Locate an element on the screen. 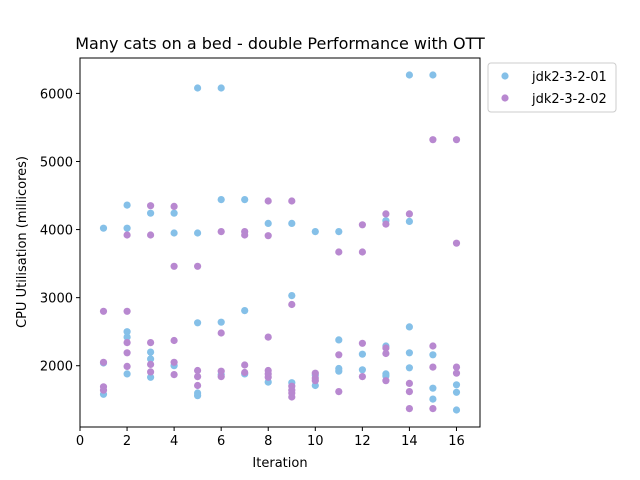 The image size is (640, 480). legend-label: jdk2-3-2-02 is located at coordinates (569, 99).